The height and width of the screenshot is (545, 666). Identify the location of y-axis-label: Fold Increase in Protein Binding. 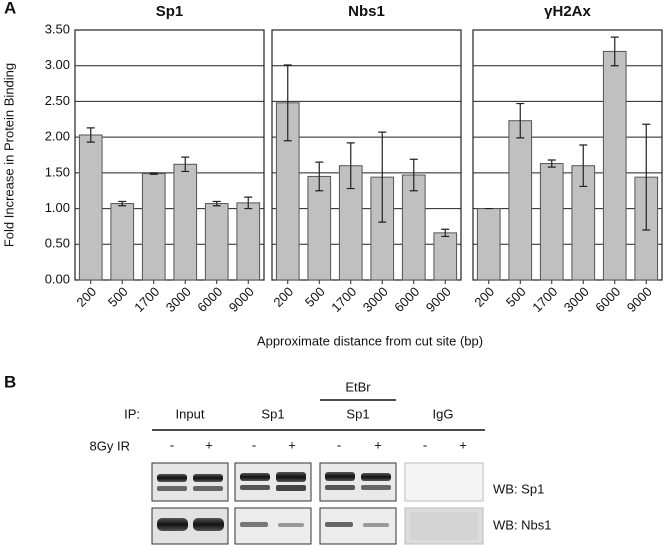
(8, 155).